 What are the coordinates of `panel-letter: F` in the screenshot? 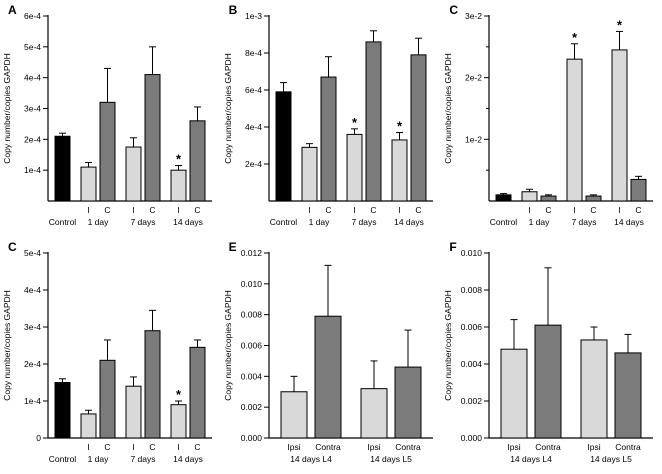 It's located at (453, 247).